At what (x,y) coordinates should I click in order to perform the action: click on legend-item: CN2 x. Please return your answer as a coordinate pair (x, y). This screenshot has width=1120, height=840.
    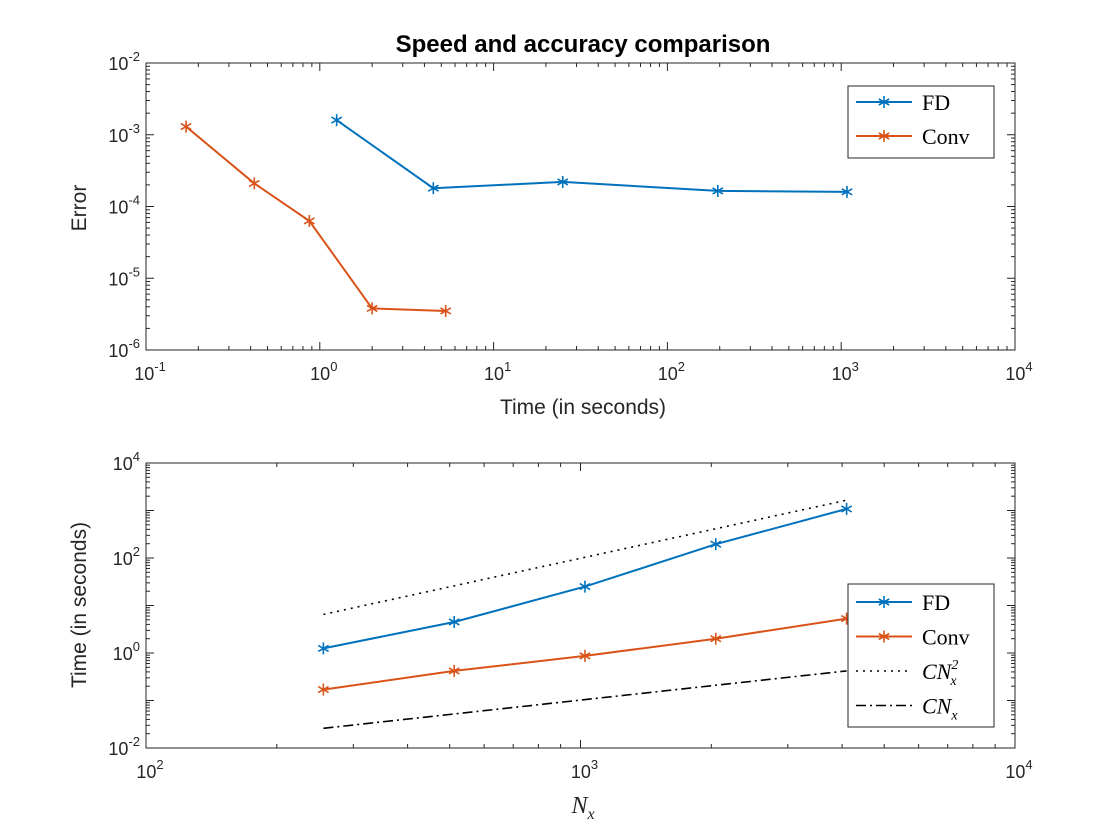
    Looking at the image, I should click on (907, 673).